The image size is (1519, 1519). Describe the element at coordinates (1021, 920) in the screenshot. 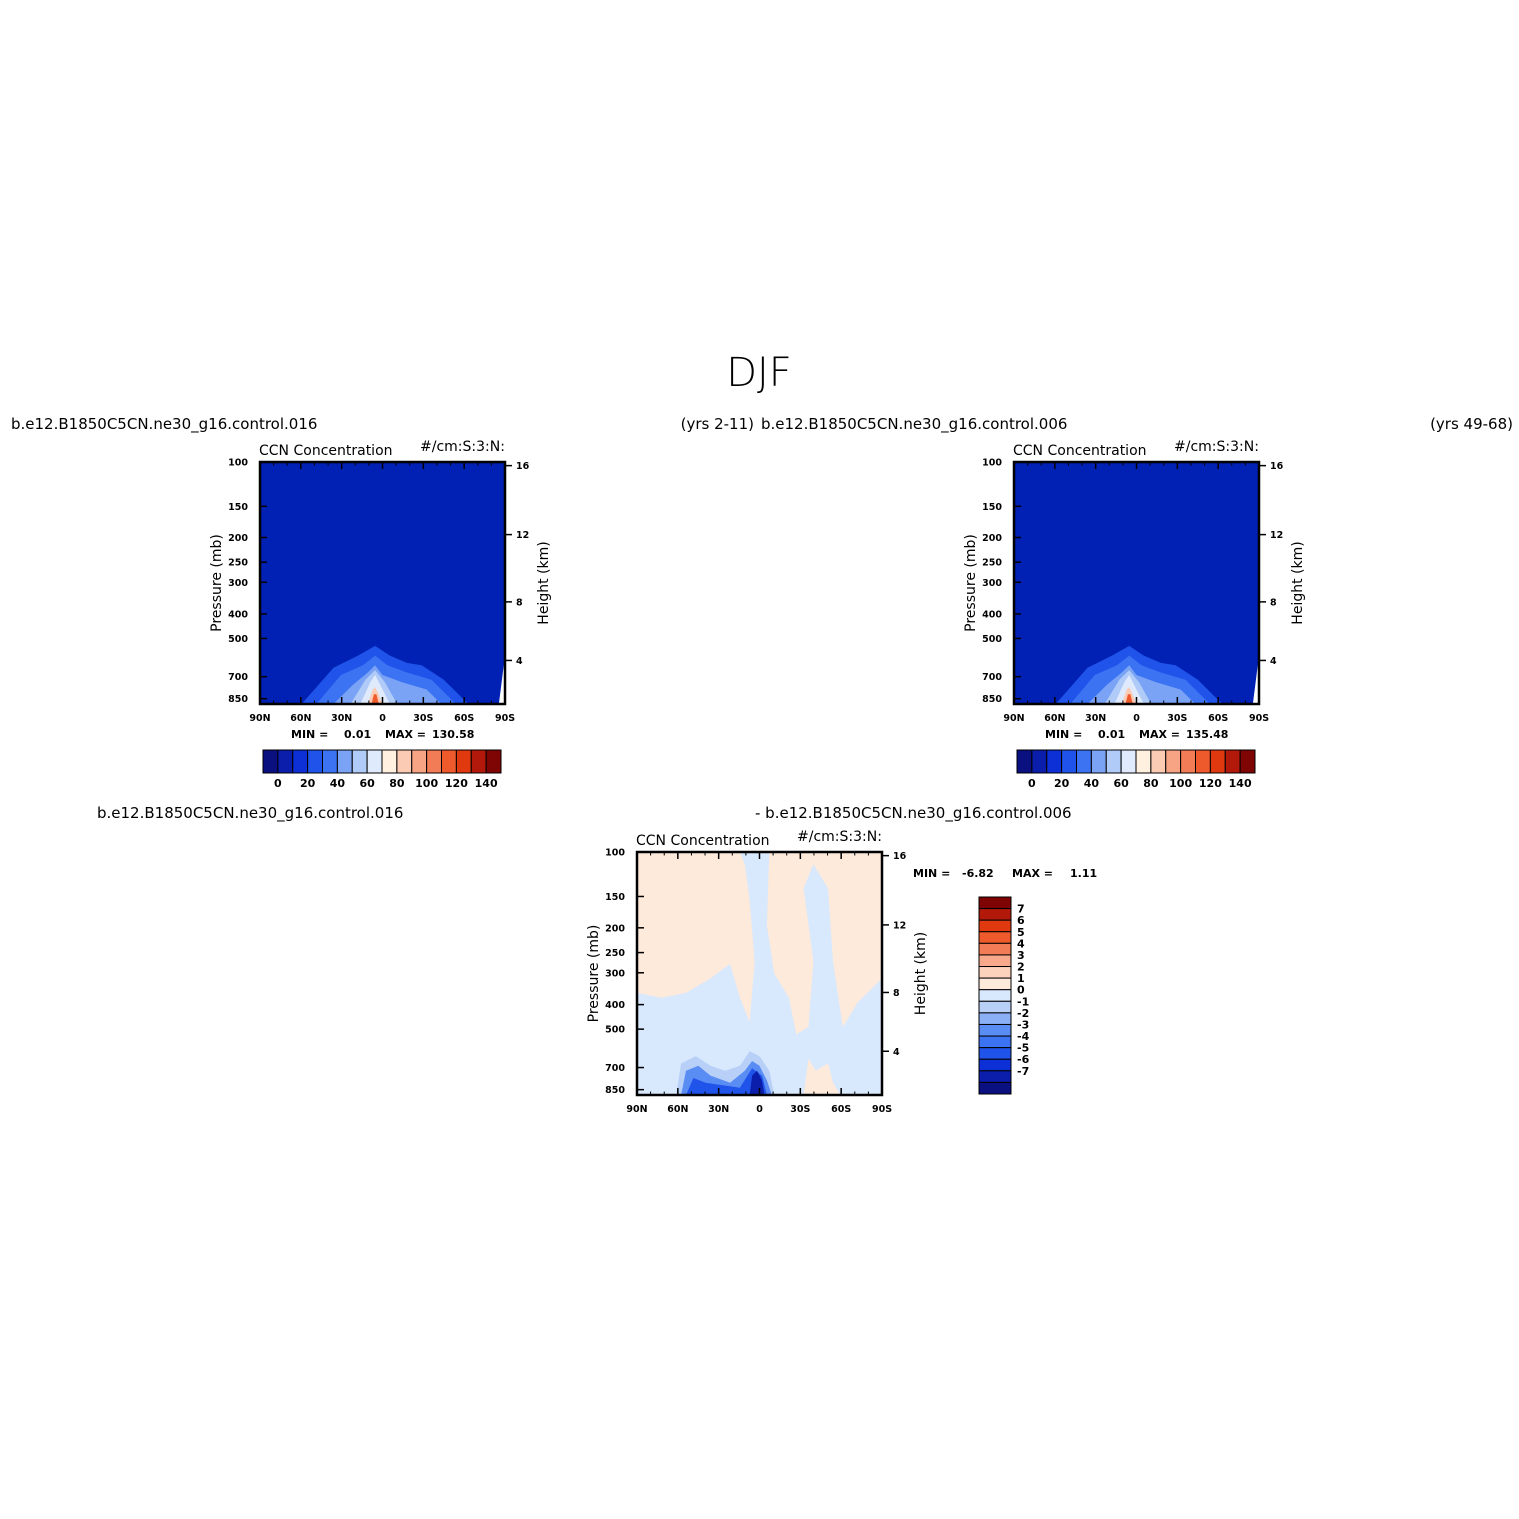

I see `colorbar-label: 6` at that location.